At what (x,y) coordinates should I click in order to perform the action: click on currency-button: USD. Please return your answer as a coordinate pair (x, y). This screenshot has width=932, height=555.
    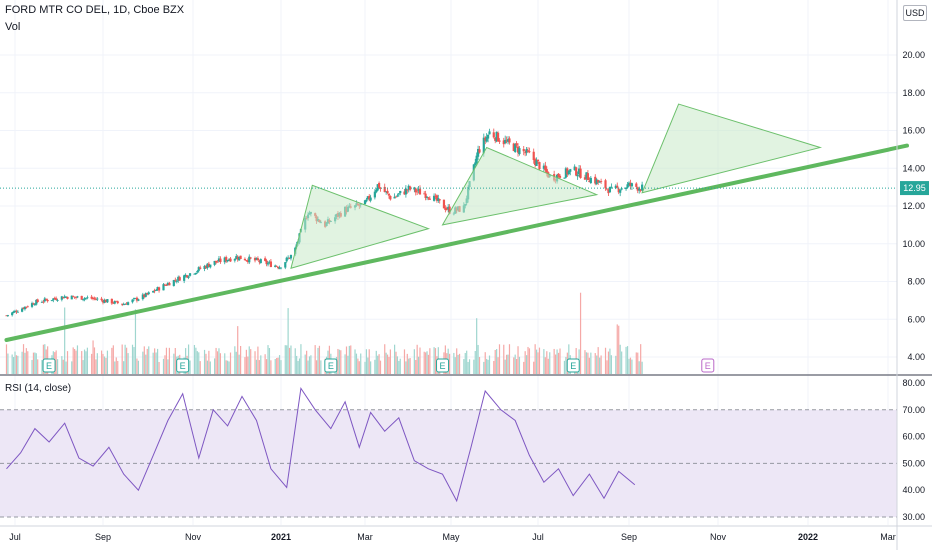
    Looking at the image, I should click on (915, 13).